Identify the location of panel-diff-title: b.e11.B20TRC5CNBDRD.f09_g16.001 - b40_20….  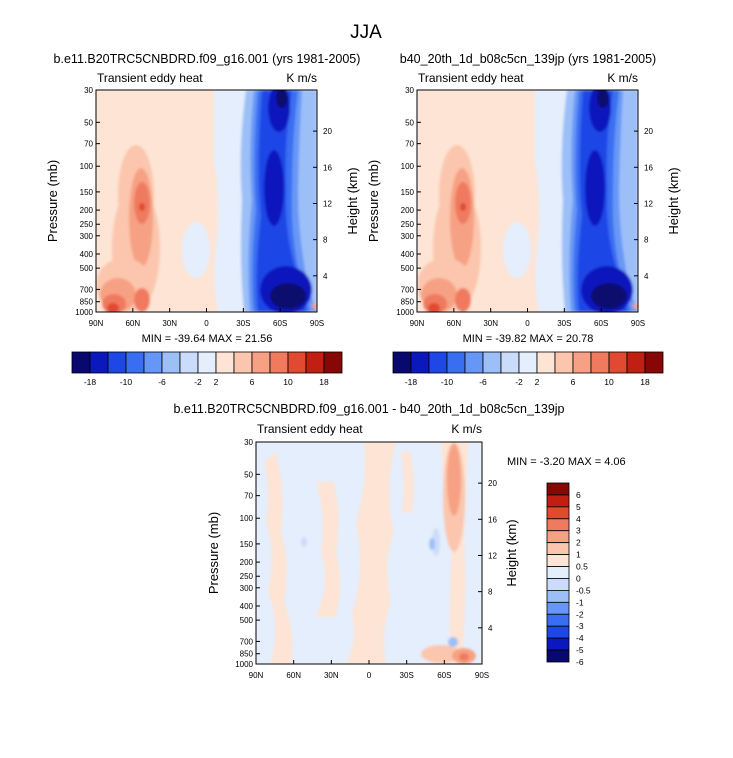
(368, 409).